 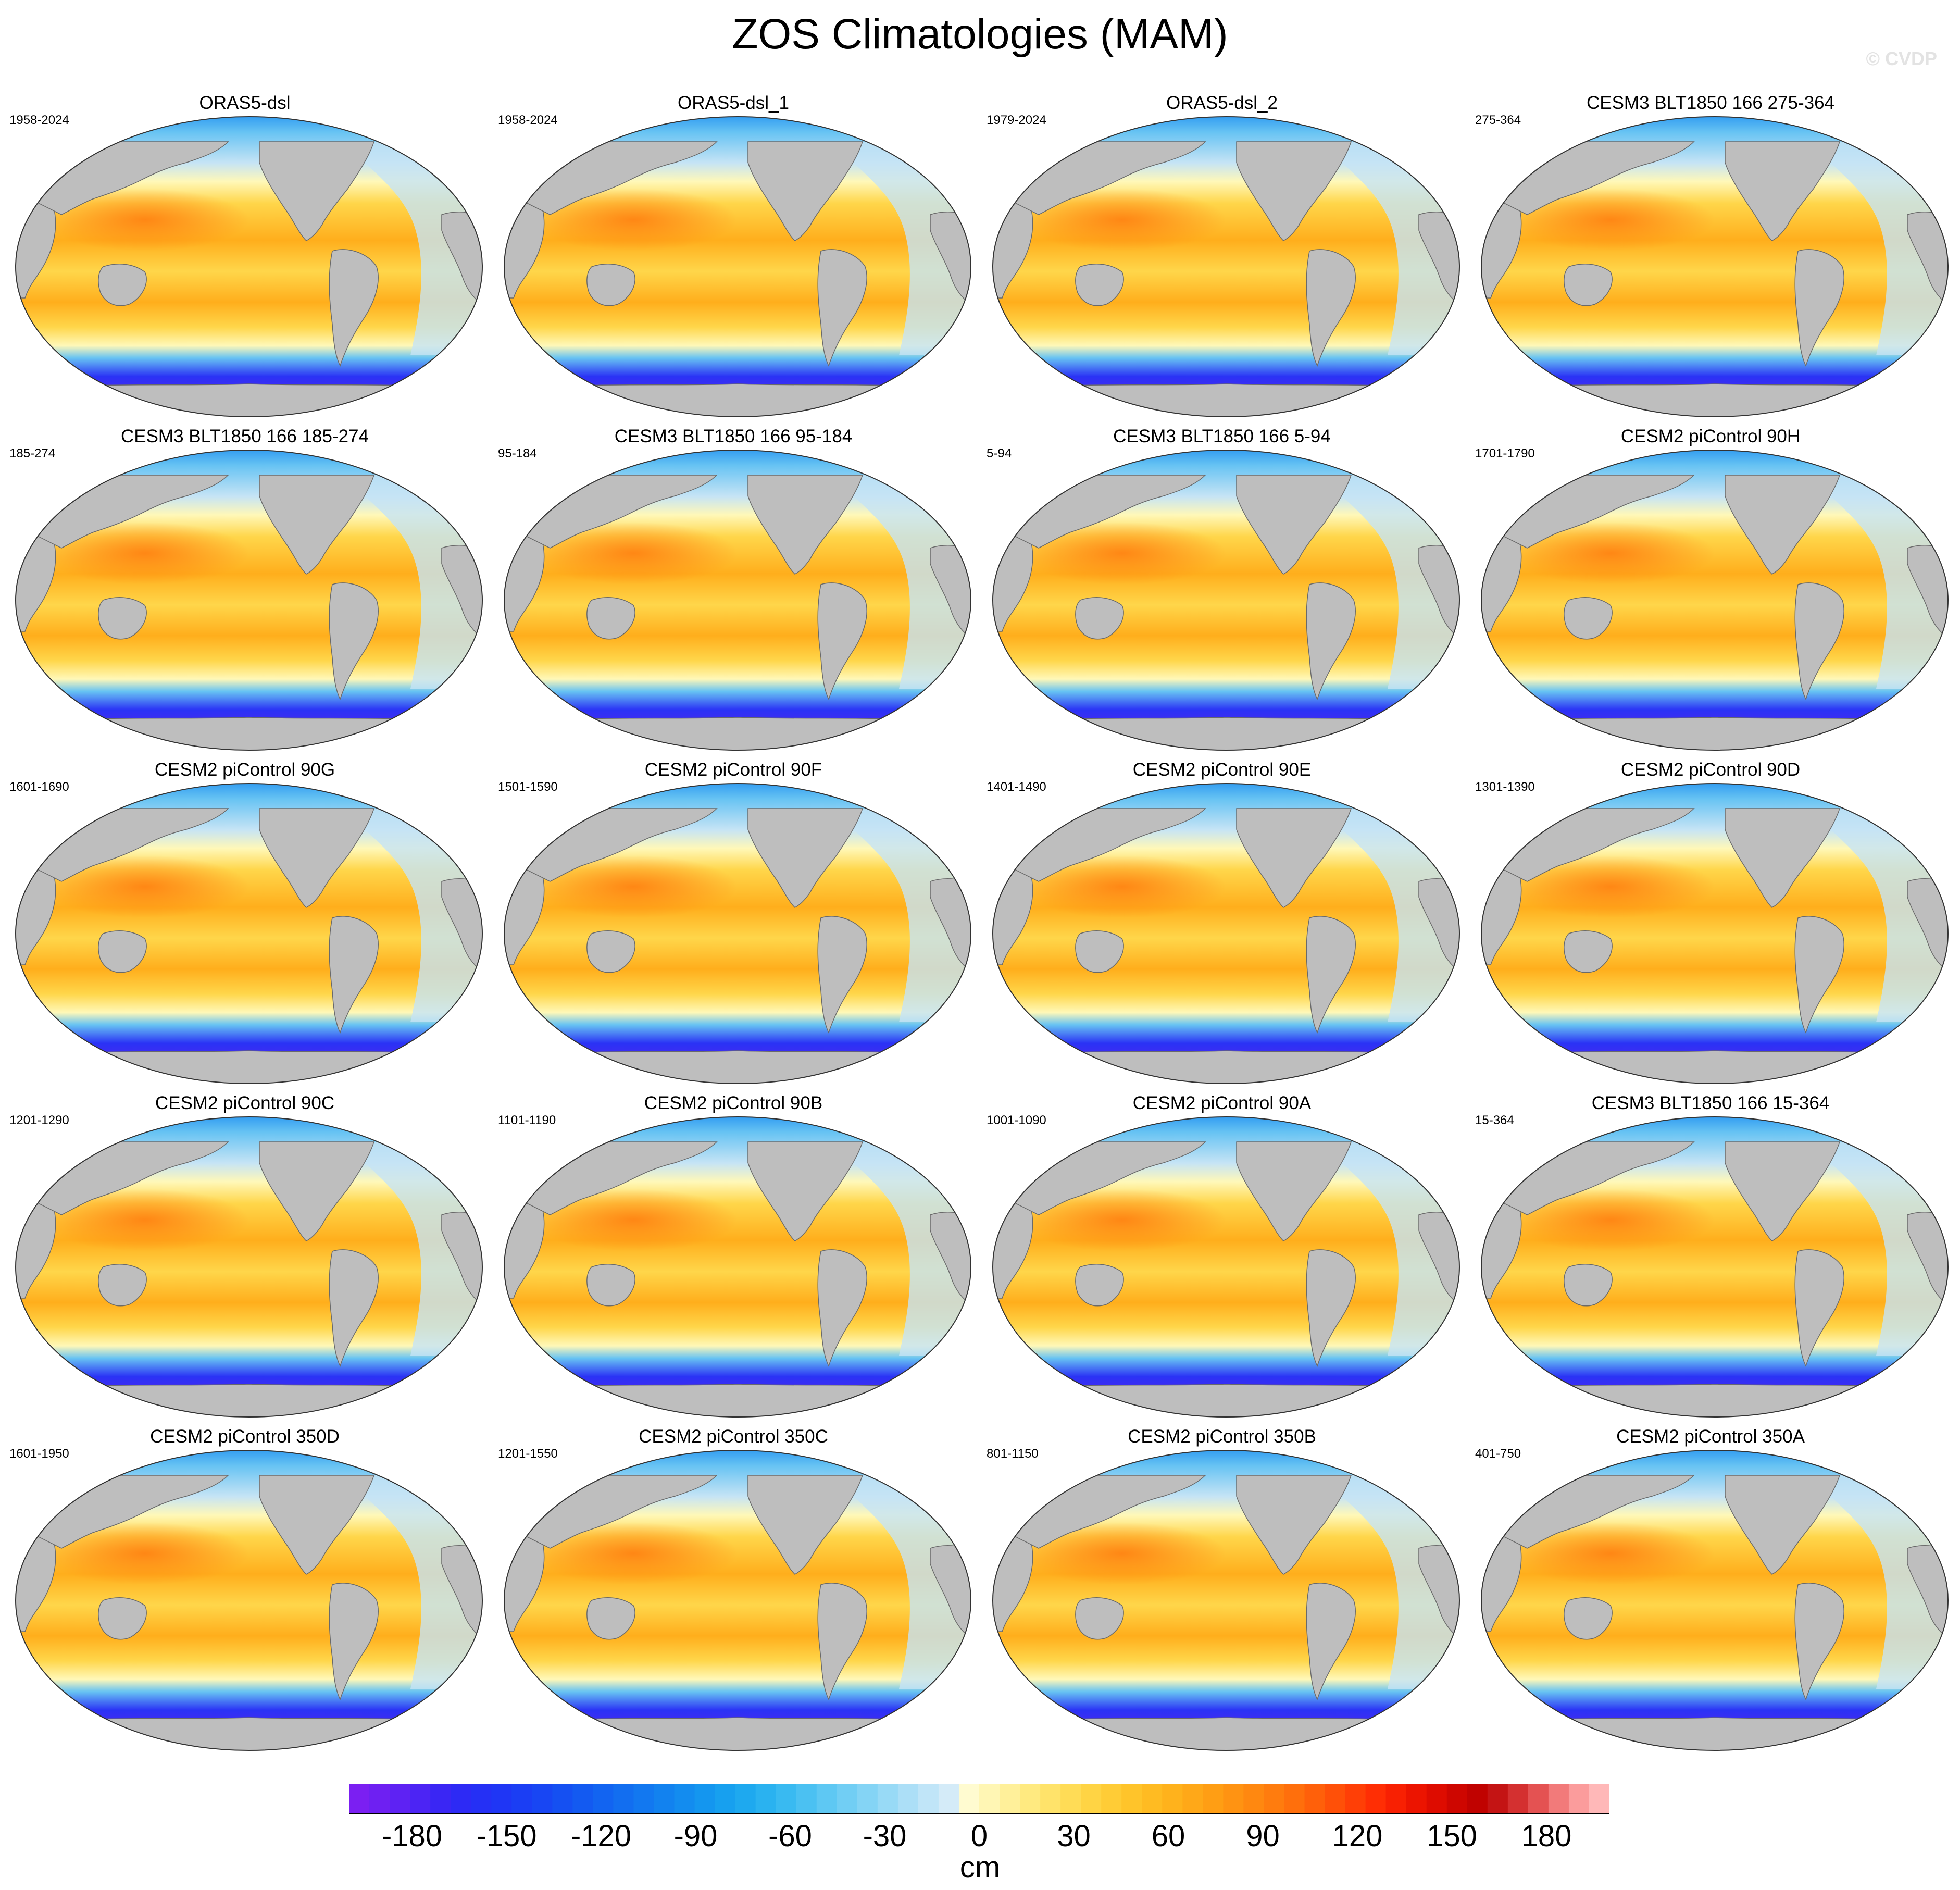 I want to click on panel-title: CESM2 piControl 90D, so click(x=1711, y=770).